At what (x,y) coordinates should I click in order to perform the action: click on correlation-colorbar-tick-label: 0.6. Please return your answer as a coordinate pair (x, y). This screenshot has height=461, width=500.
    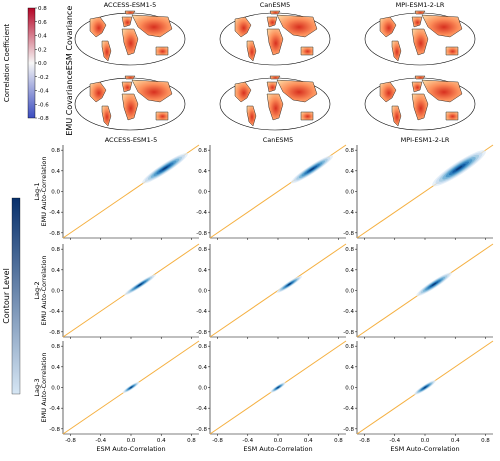
    Looking at the image, I should click on (42, 23).